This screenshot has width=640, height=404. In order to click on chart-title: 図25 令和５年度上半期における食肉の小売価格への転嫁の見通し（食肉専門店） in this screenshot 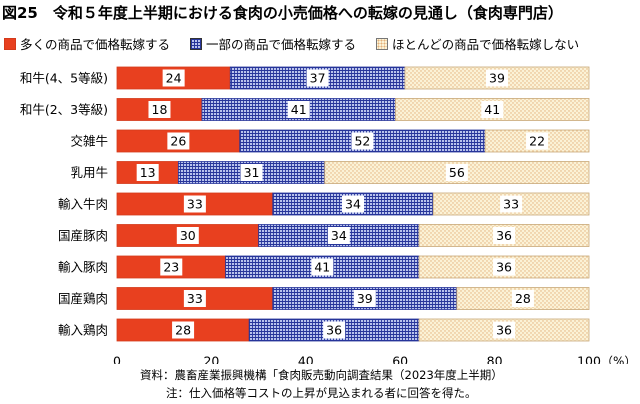, I will do `click(282, 13)`.